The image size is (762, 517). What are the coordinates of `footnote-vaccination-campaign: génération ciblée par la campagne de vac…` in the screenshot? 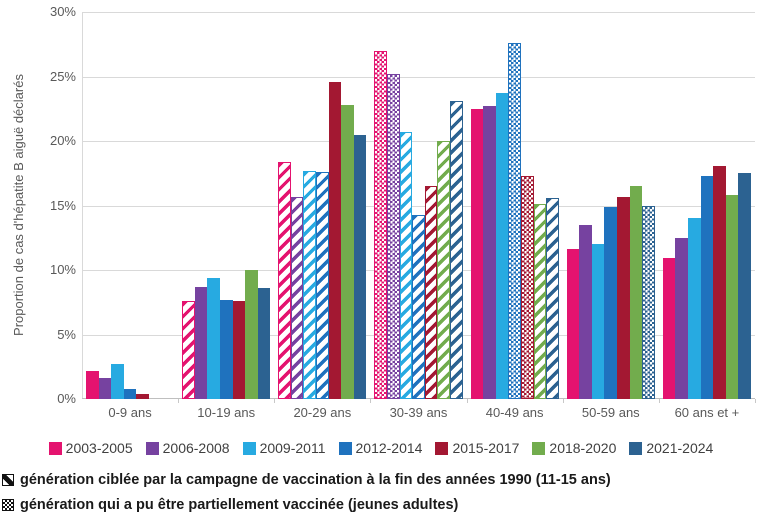 It's located at (306, 480).